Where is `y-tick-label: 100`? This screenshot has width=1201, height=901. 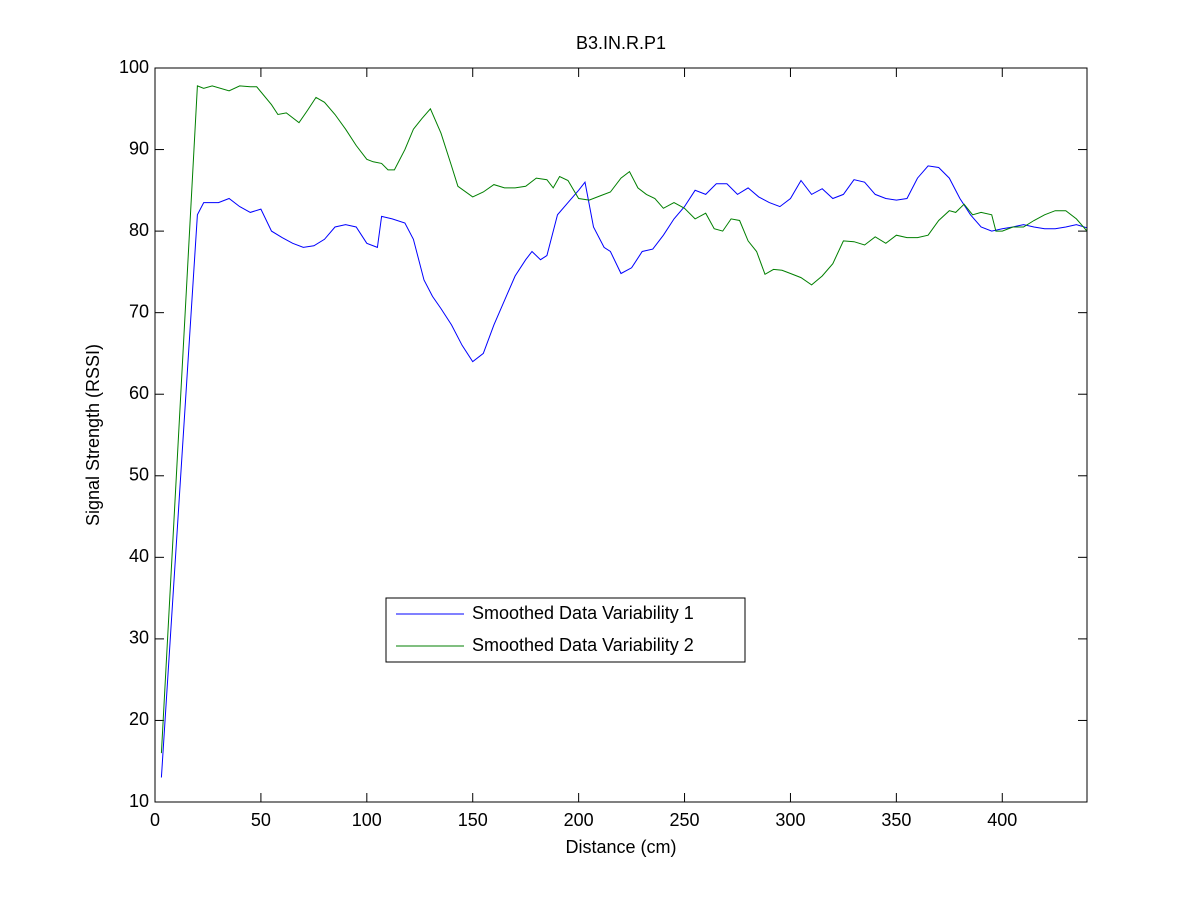
y-tick-label: 100 is located at coordinates (134, 67).